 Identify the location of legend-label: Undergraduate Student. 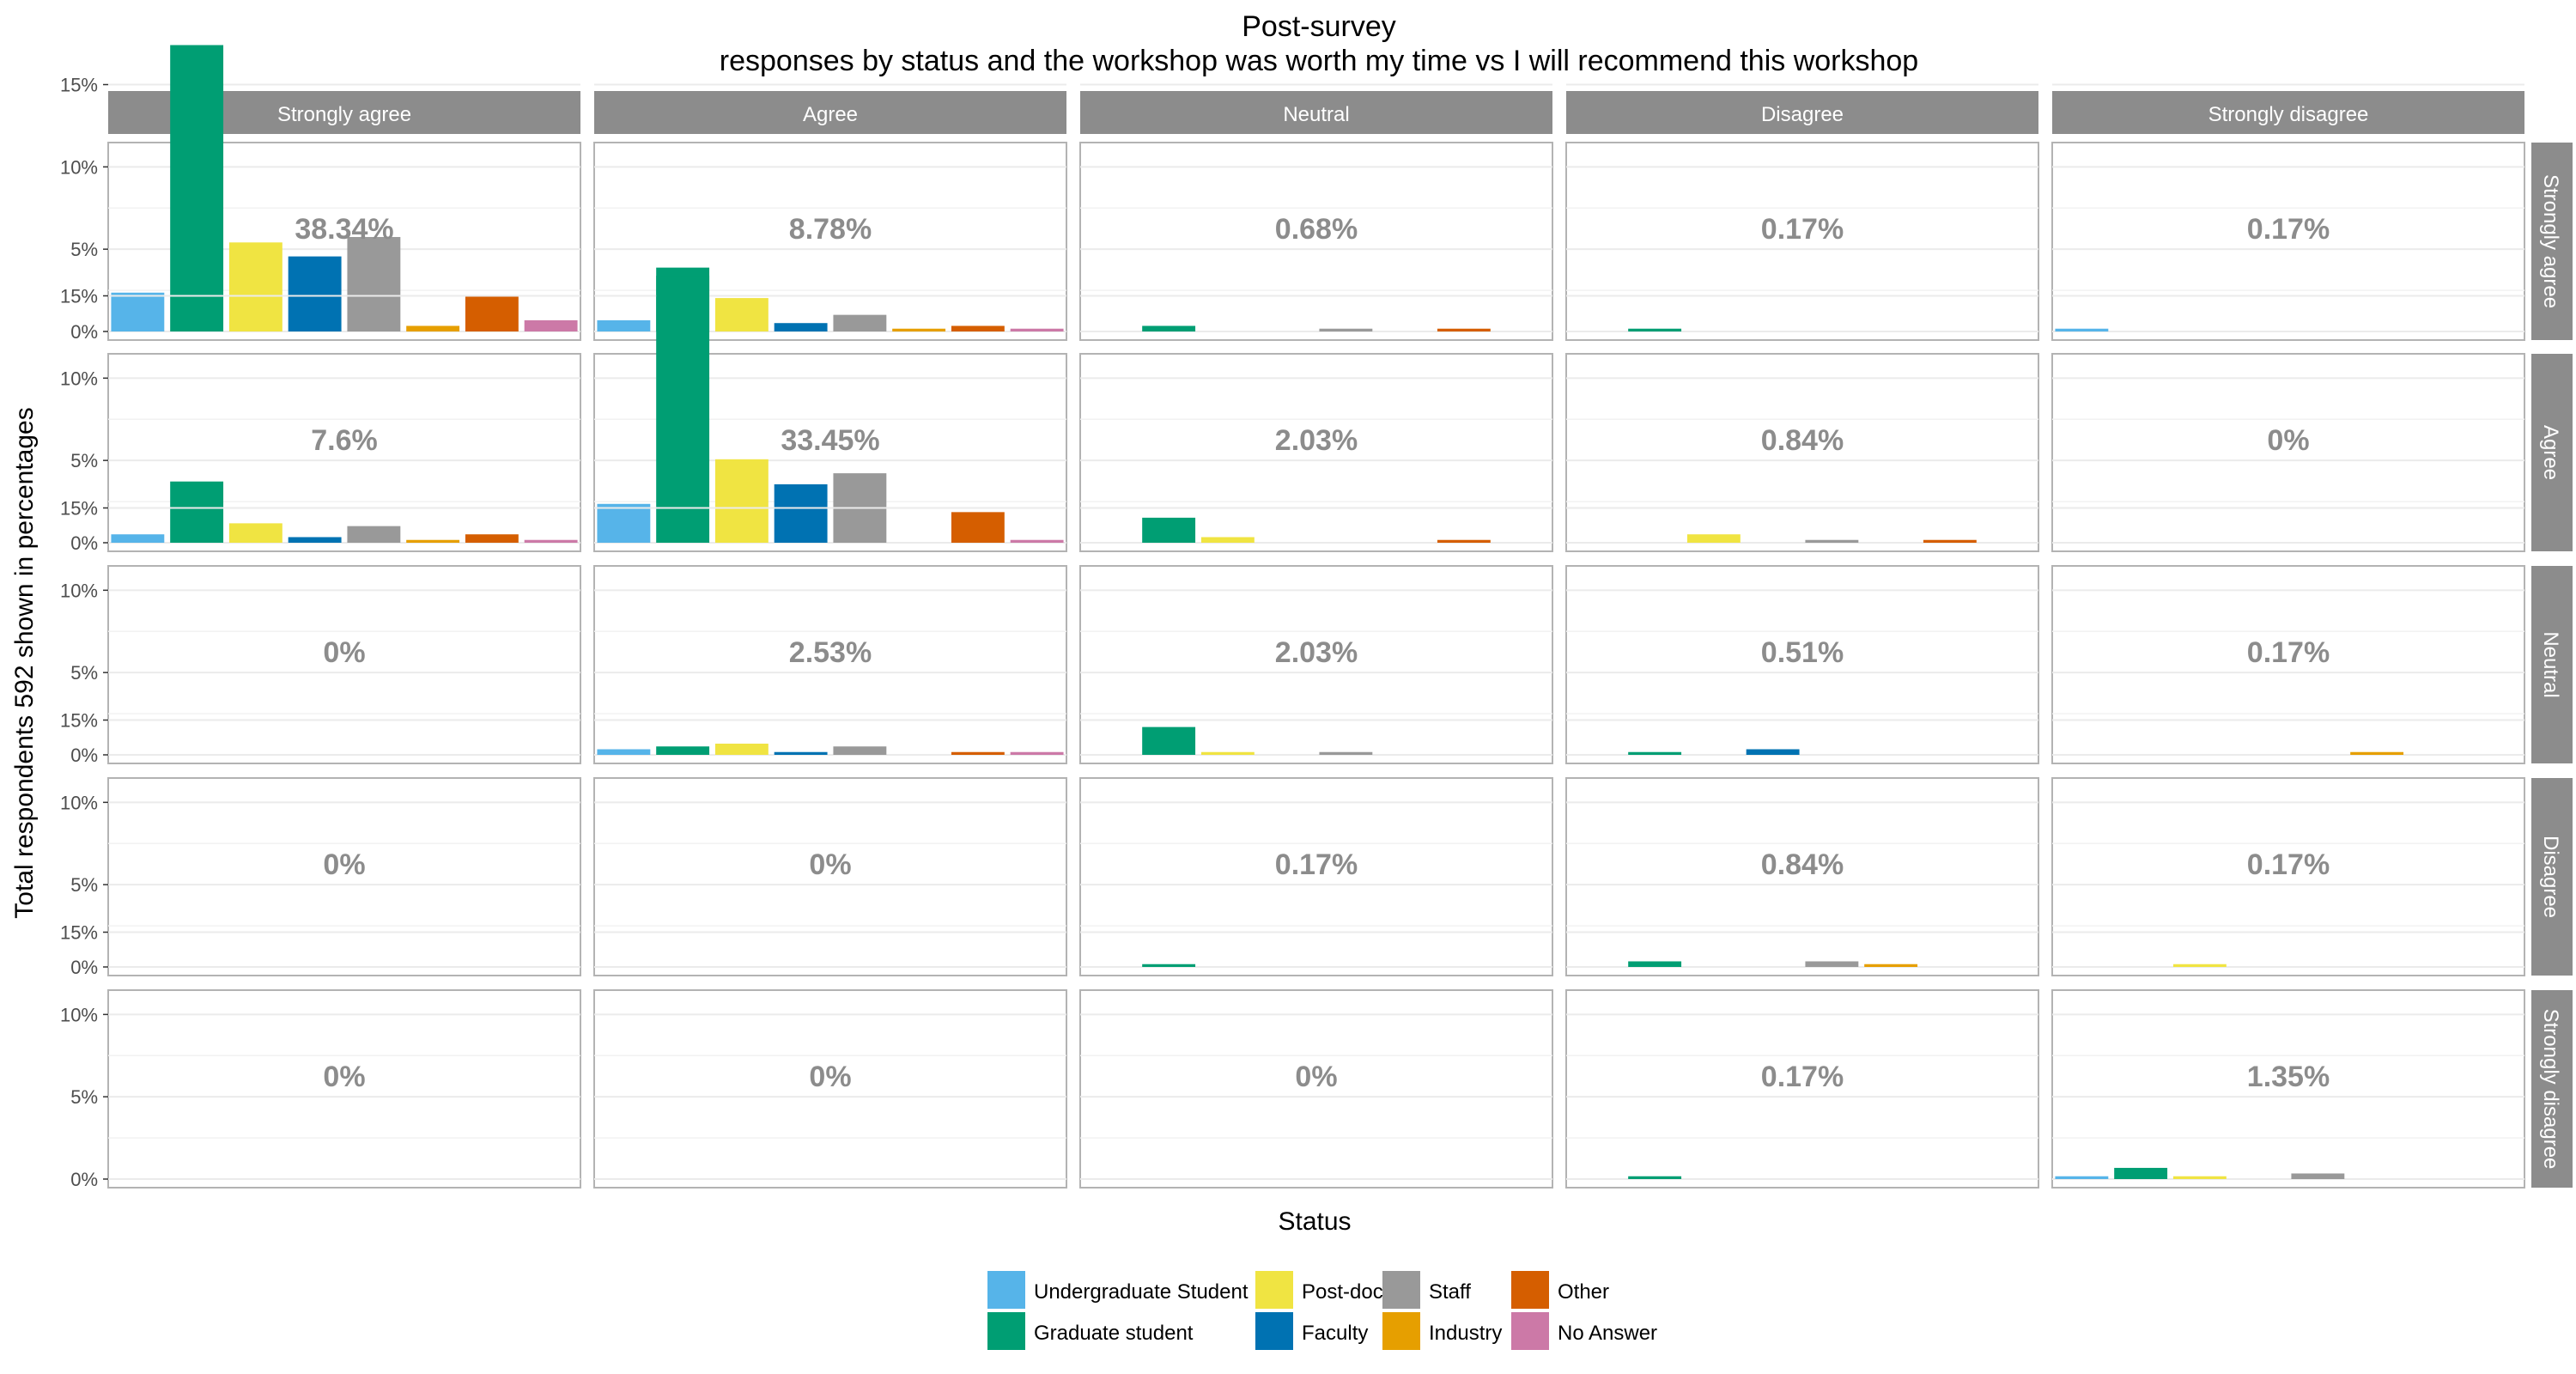
(1141, 1292).